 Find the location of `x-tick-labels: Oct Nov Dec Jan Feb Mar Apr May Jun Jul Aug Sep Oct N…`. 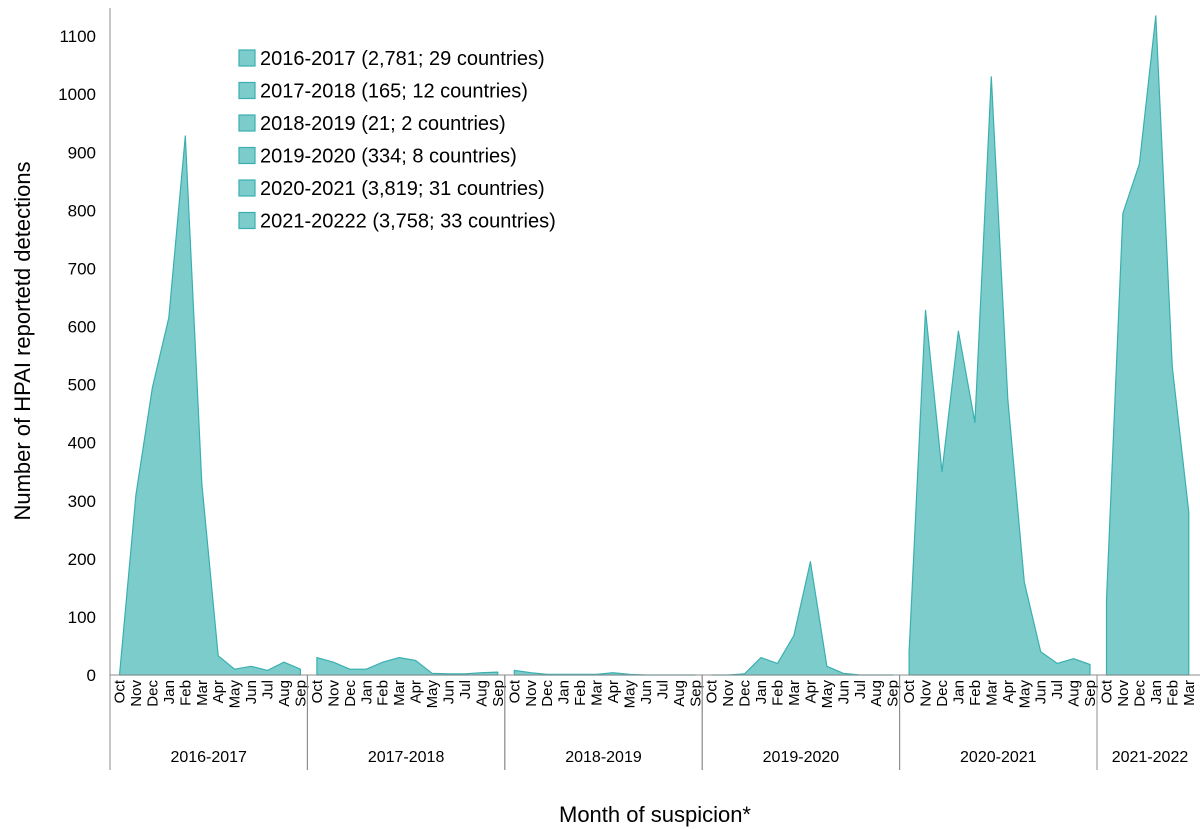

x-tick-labels: Oct Nov Dec Jan Feb Mar Apr May Jun Jul Aug Sep Oct N… is located at coordinates (655, 693).